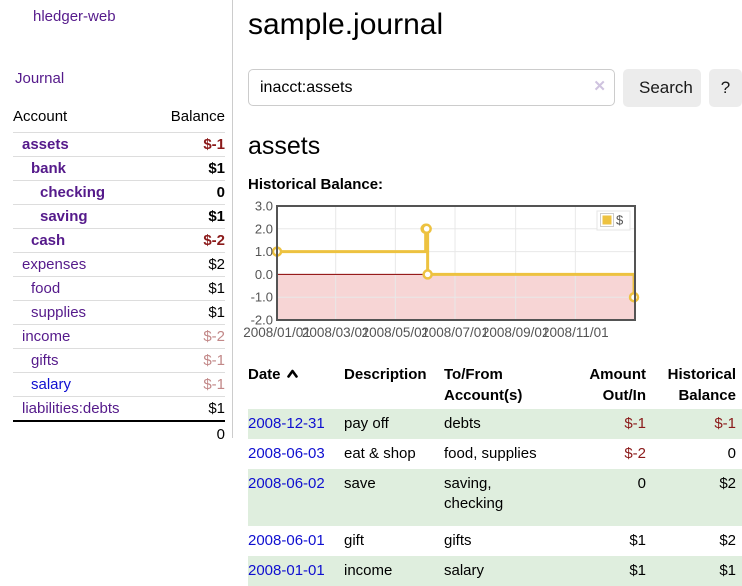 This screenshot has width=742, height=586. Describe the element at coordinates (483, 385) in the screenshot. I see `register-header-accounts: To/From Account(s)` at that location.